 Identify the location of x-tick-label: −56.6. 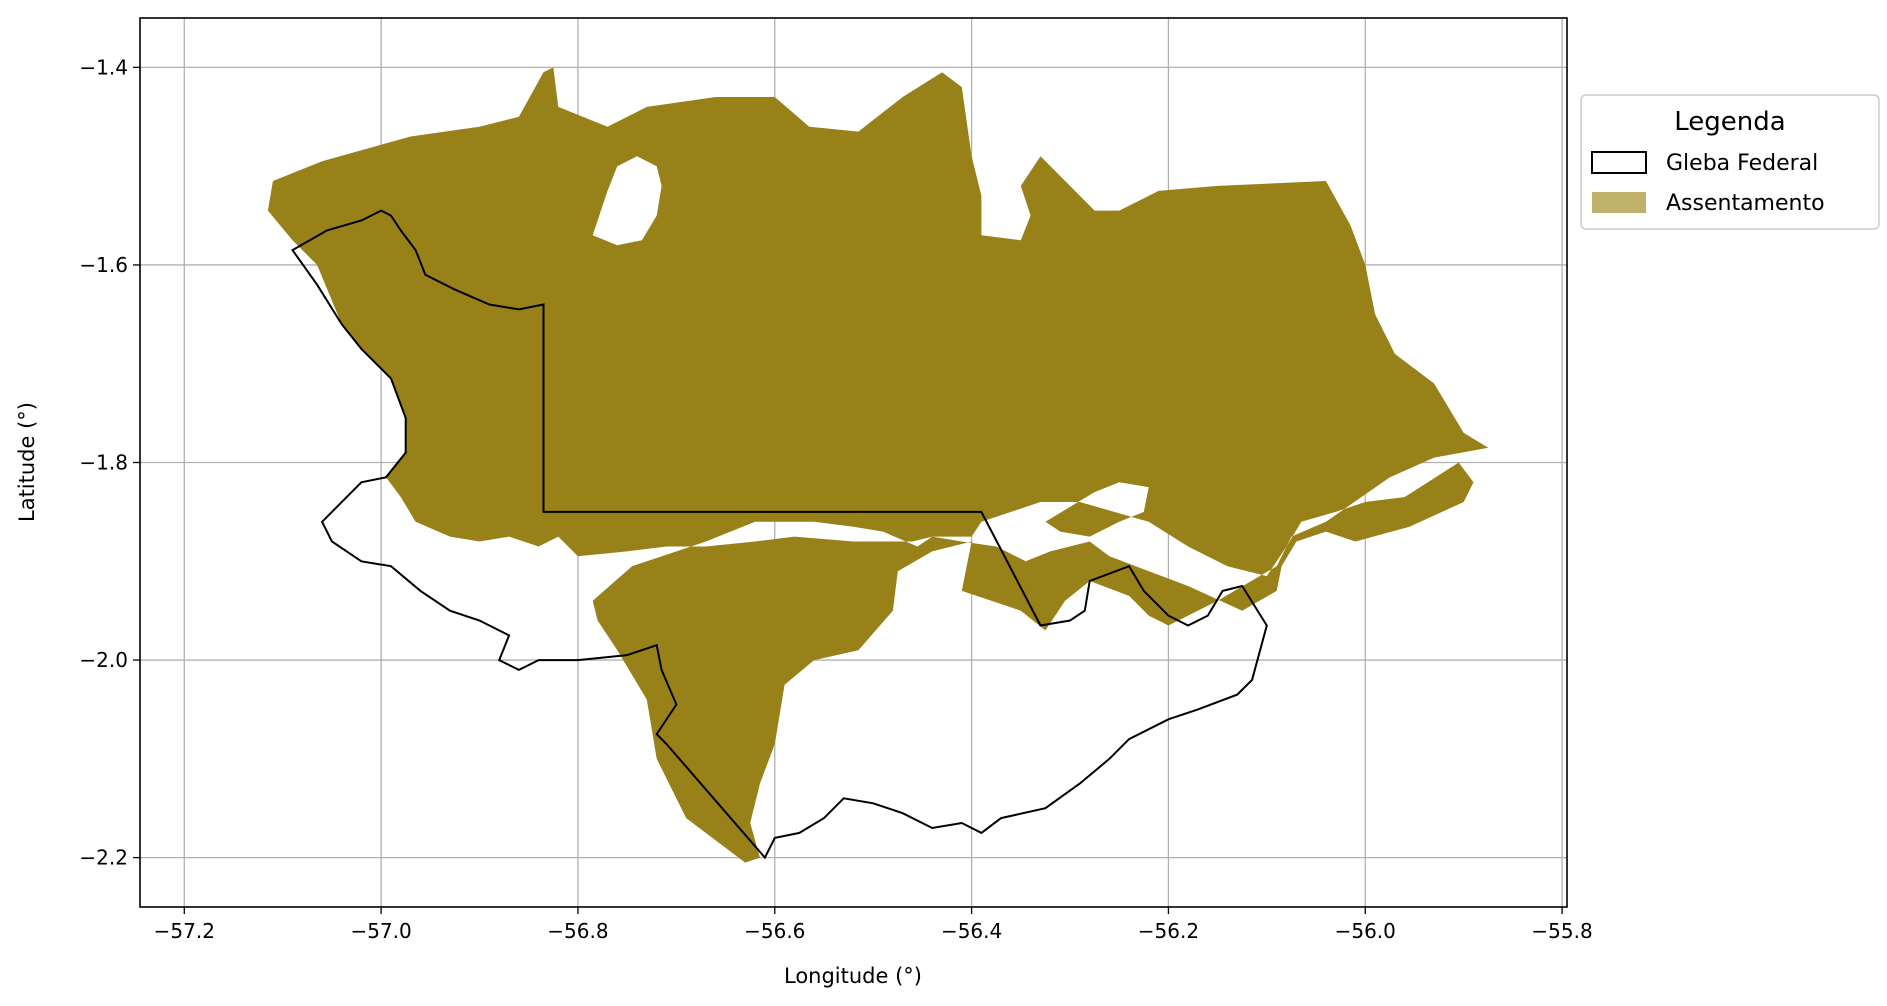
(774, 931).